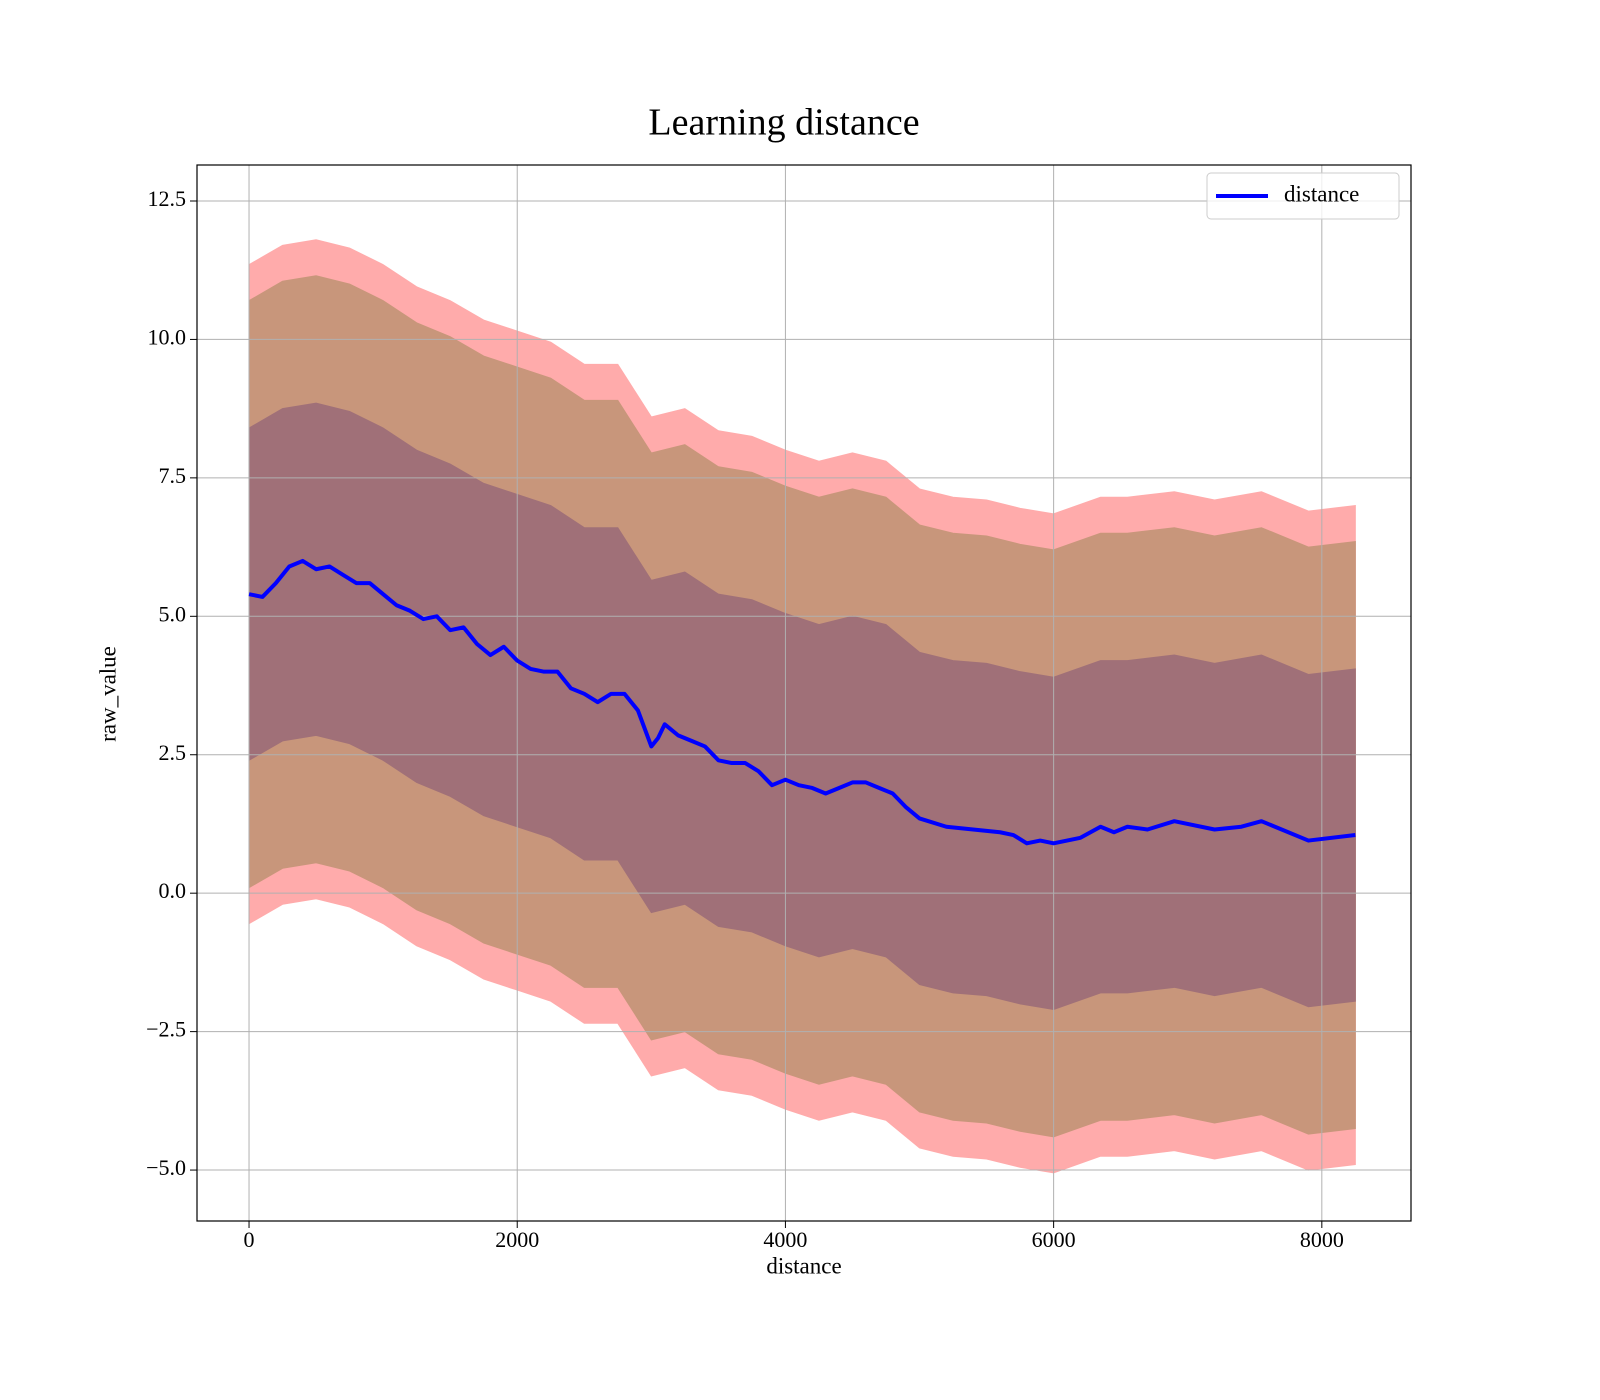  I want to click on y-tick-label: 12.5, so click(167, 198).